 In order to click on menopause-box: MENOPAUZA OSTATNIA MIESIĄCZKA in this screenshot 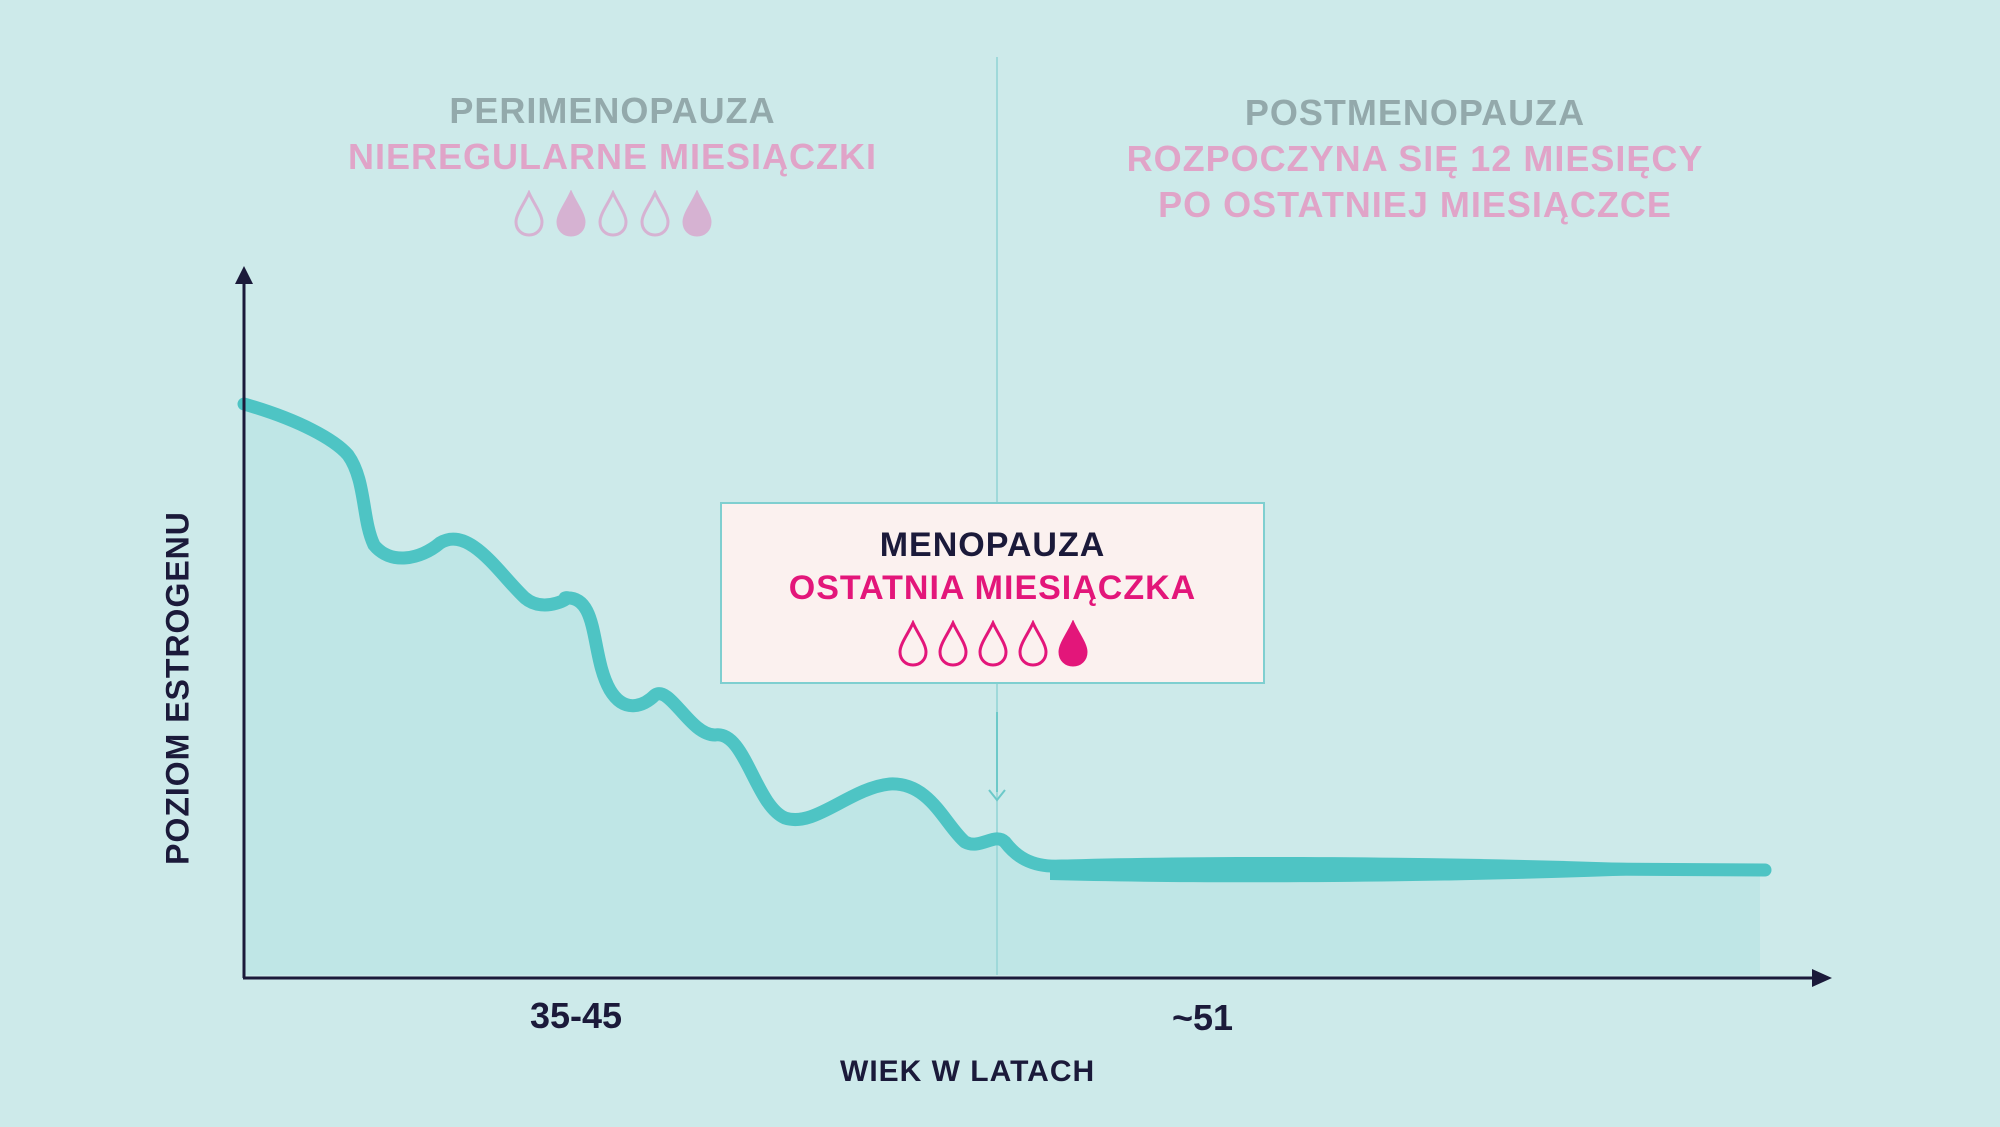, I will do `click(992, 593)`.